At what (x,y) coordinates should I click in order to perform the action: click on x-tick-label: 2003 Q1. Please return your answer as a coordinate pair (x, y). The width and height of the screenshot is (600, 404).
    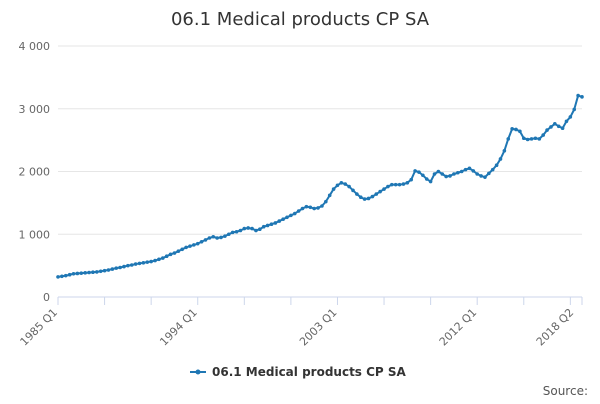
    Looking at the image, I should click on (318, 327).